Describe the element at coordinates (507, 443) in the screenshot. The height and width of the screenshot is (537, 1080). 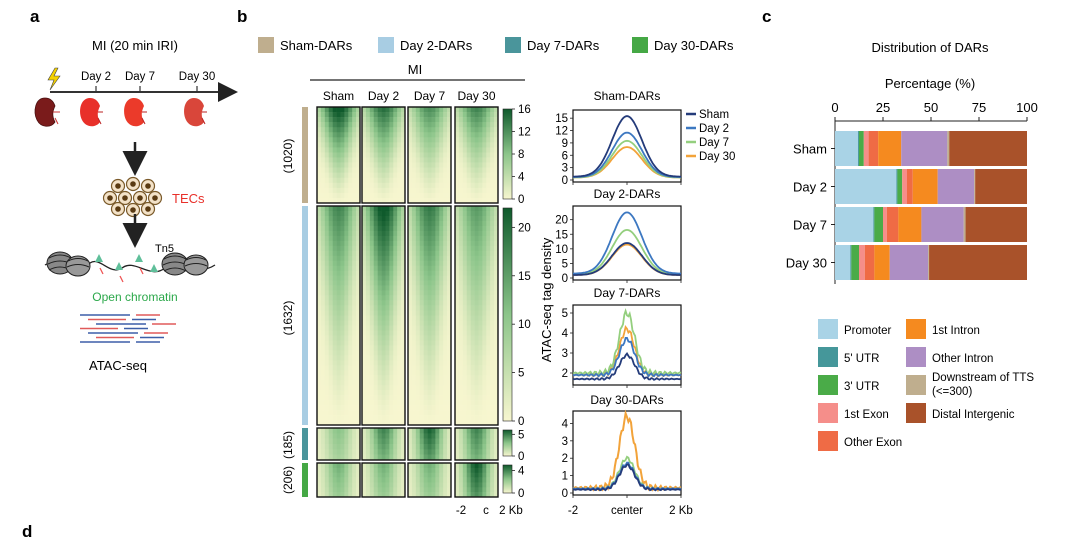
I see `color-scale-bar` at that location.